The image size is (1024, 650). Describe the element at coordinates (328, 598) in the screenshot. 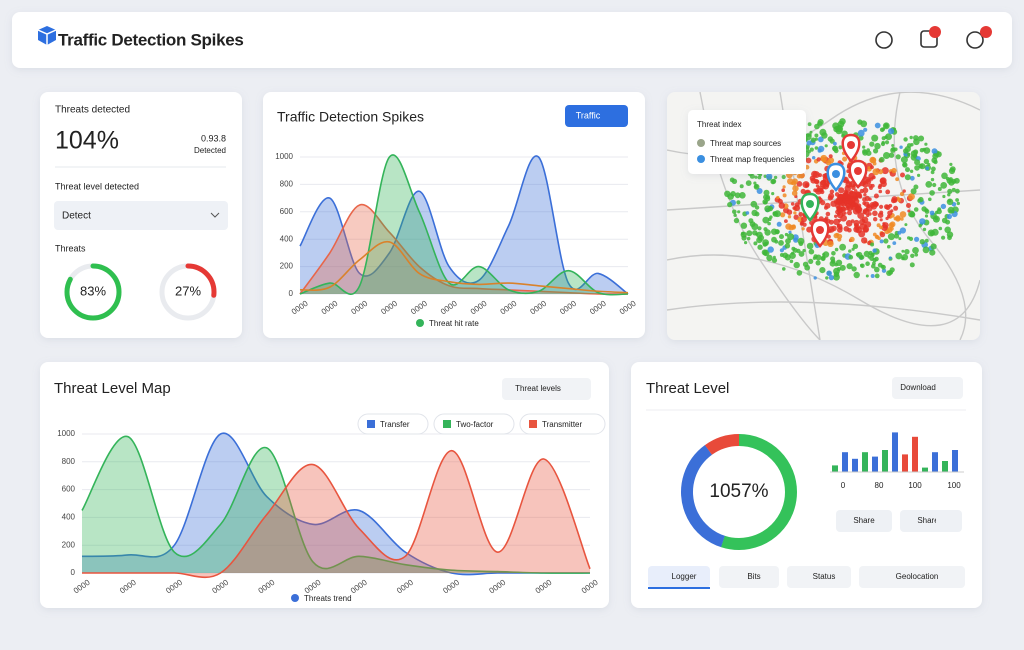

I see `legend-label: Threats trend` at that location.